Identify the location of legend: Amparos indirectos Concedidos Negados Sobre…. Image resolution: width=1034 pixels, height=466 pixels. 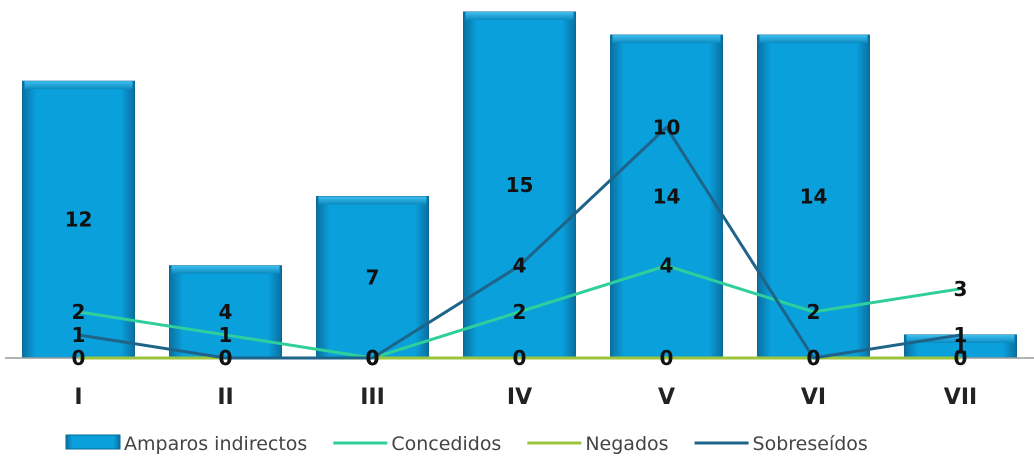
(466, 444).